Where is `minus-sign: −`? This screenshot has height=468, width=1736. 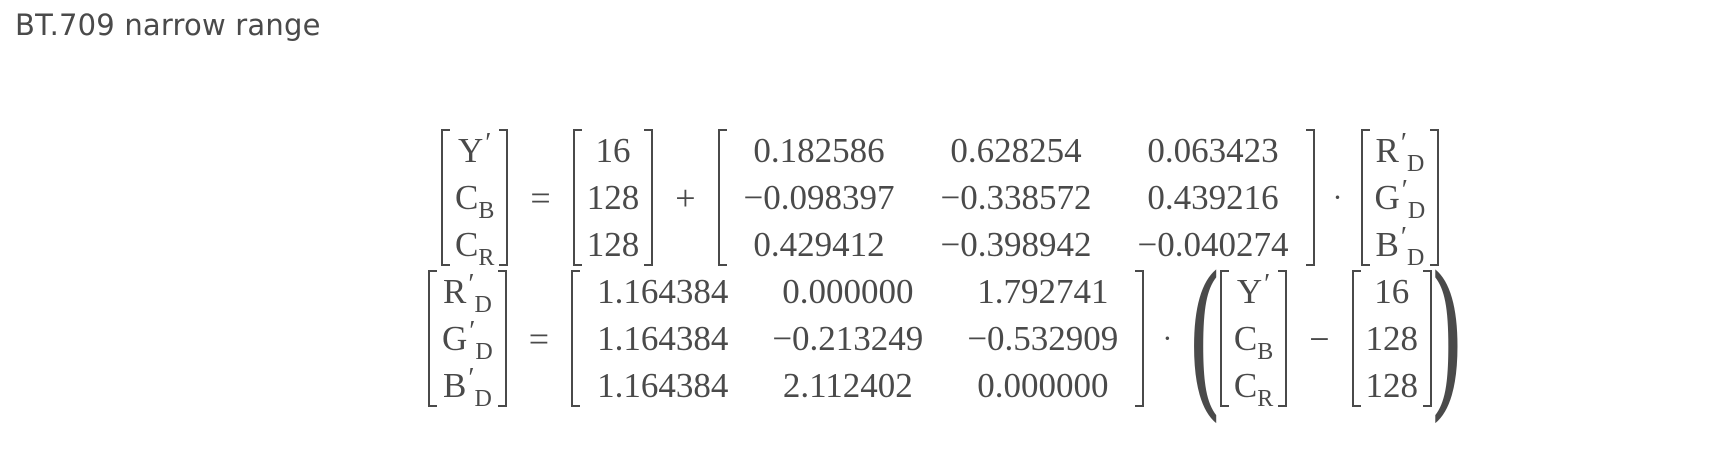 minus-sign: − is located at coordinates (1319, 338).